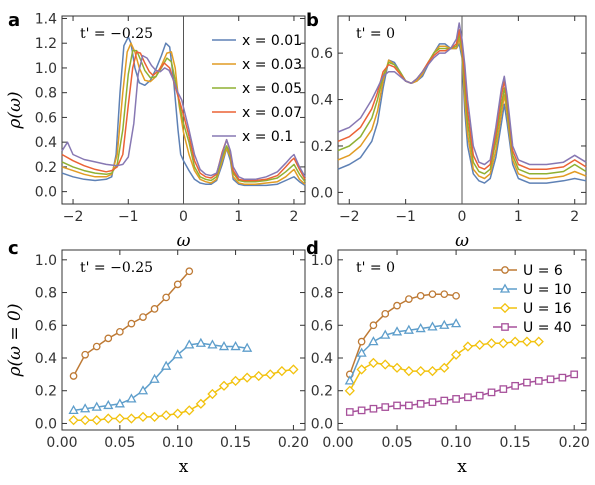 This screenshot has width=595, height=485. Describe the element at coordinates (116, 268) in the screenshot. I see `panel-annotation: t' = −0.25` at that location.